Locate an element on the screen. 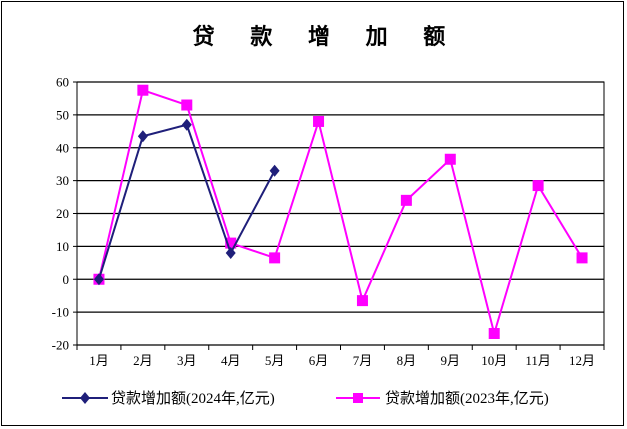  legend-marker-2024 is located at coordinates (85, 398).